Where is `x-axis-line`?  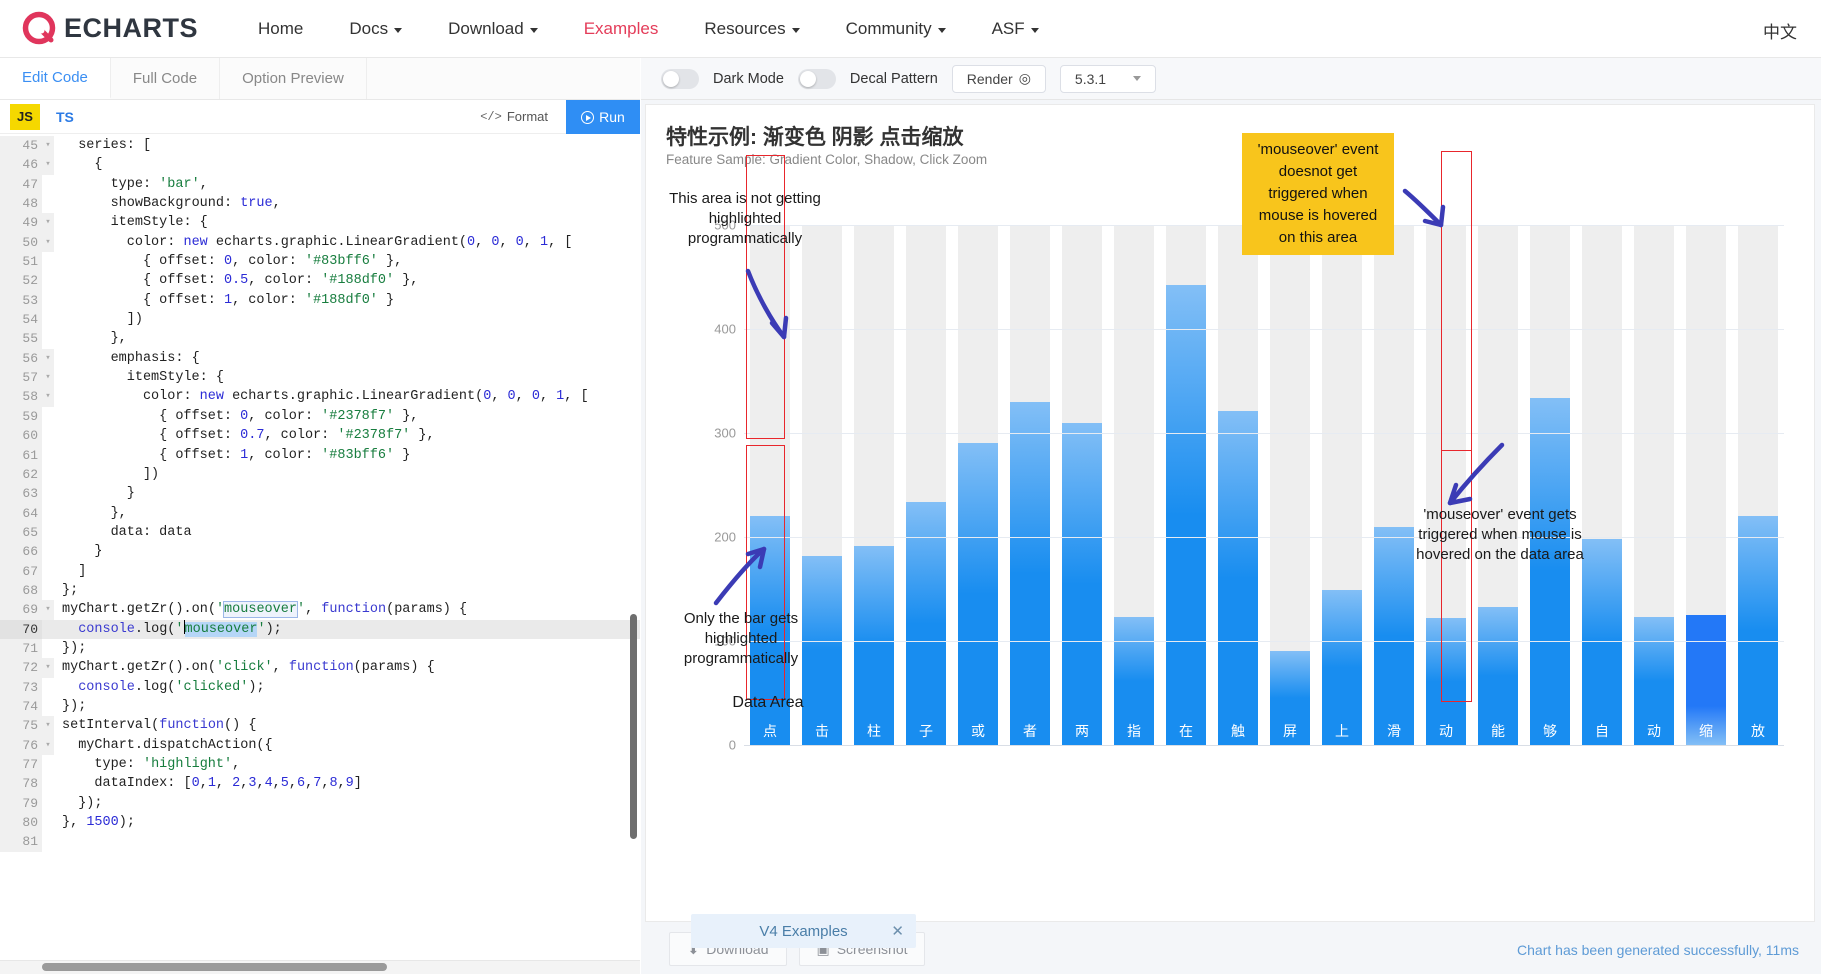
x-axis-line is located at coordinates (1264, 745).